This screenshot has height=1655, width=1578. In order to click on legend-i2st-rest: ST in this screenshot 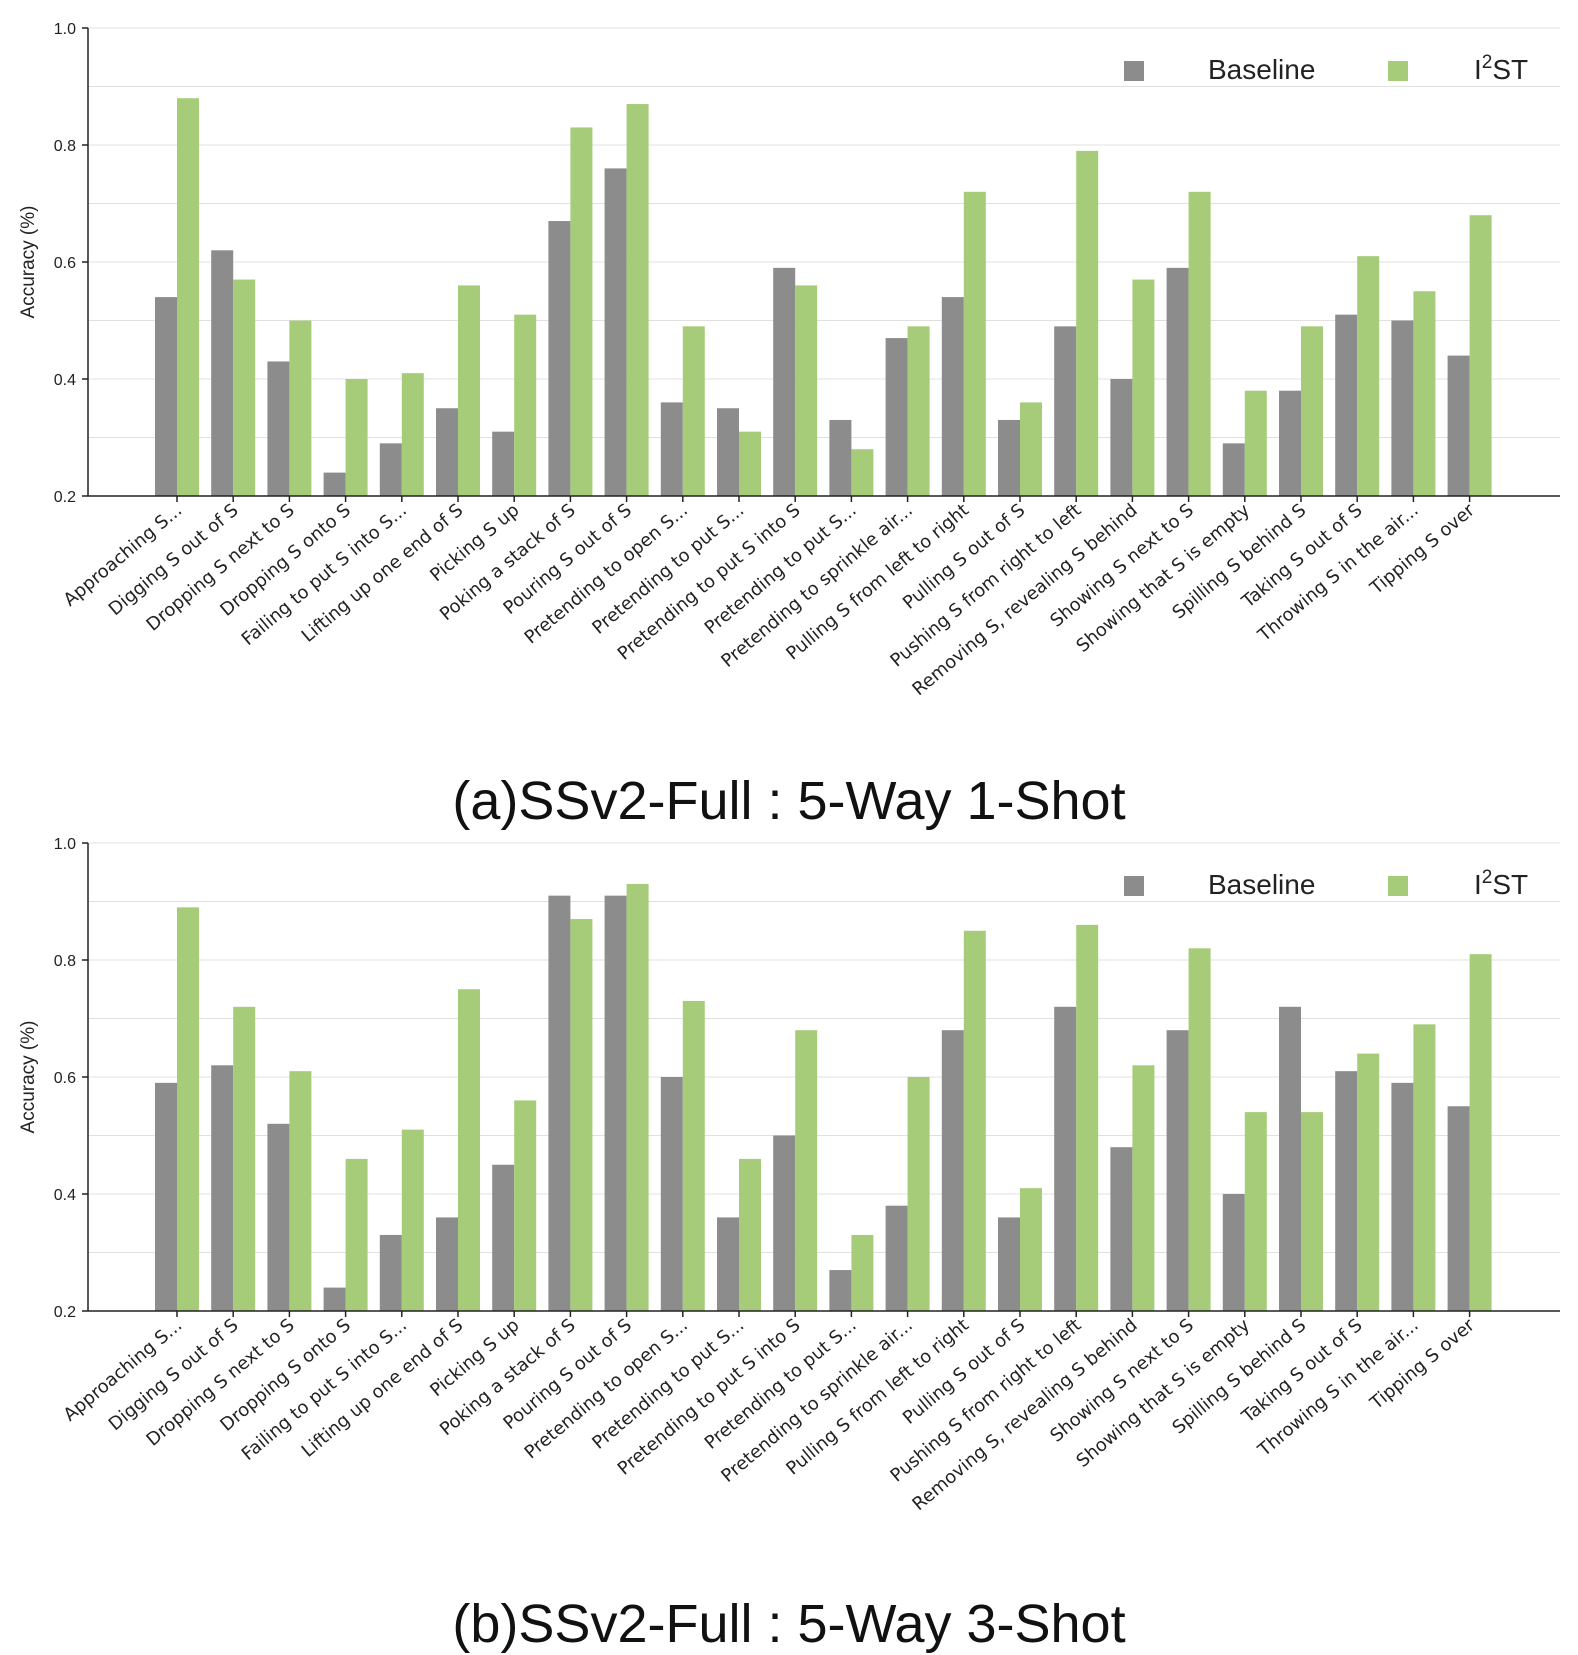, I will do `click(1510, 884)`.